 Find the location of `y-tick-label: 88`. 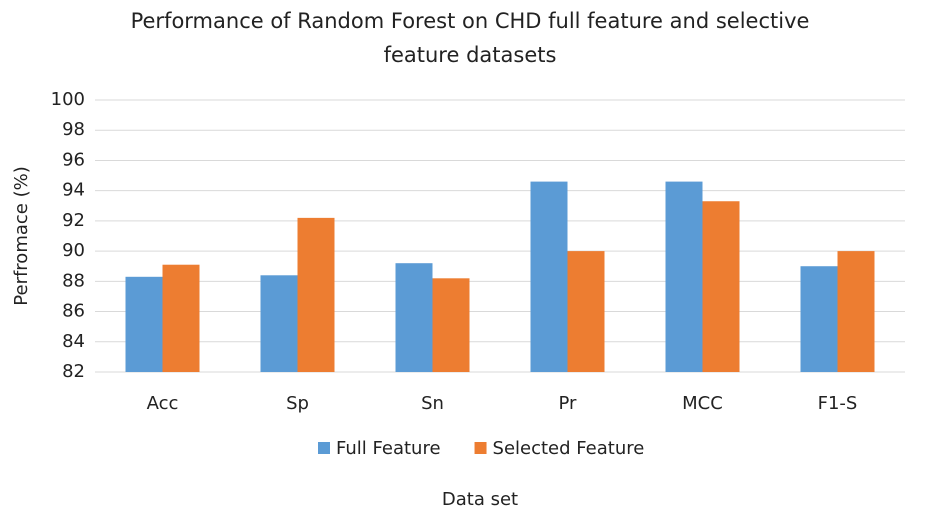

y-tick-label: 88 is located at coordinates (73, 280).